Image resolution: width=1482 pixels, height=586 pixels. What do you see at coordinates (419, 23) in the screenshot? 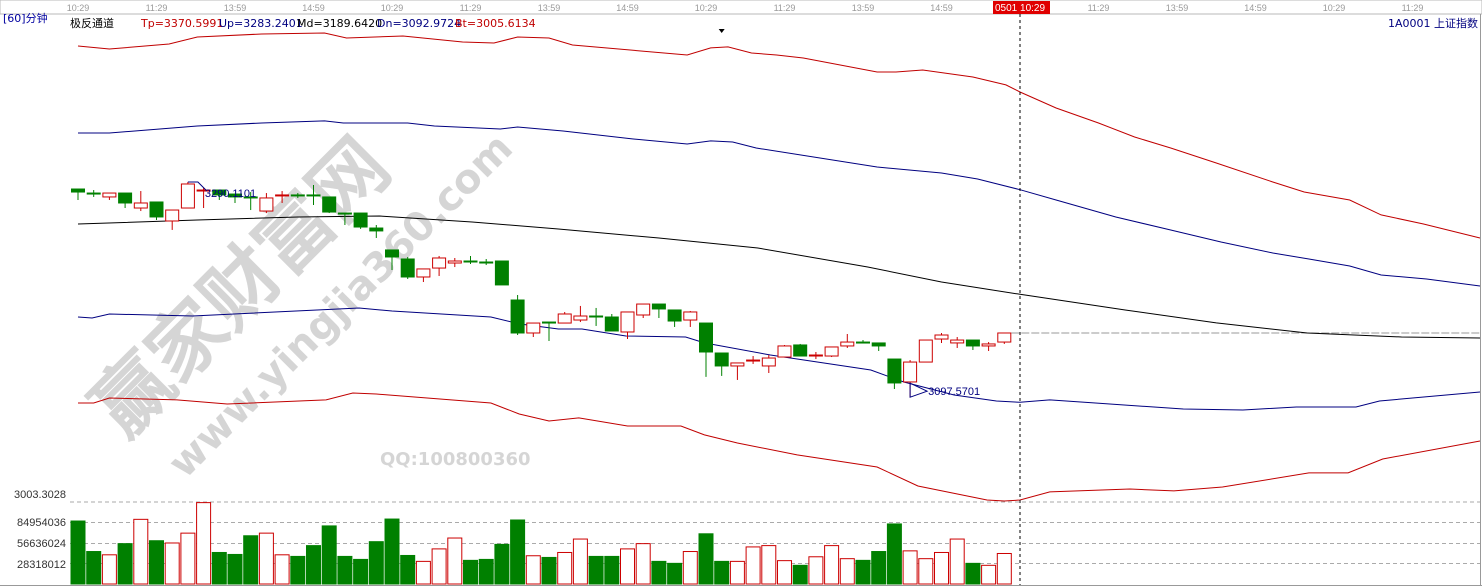
I see `param-dn: Dn=3092.9724` at bounding box center [419, 23].